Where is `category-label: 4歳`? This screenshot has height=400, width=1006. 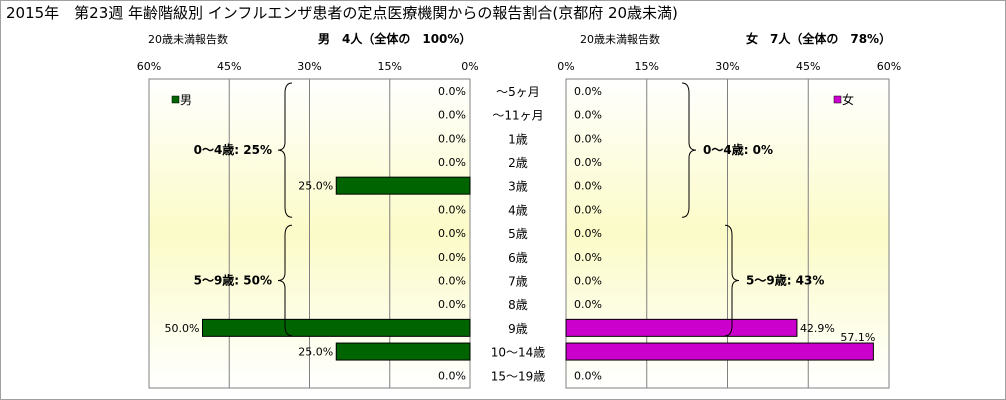 category-label: 4歳 is located at coordinates (518, 210).